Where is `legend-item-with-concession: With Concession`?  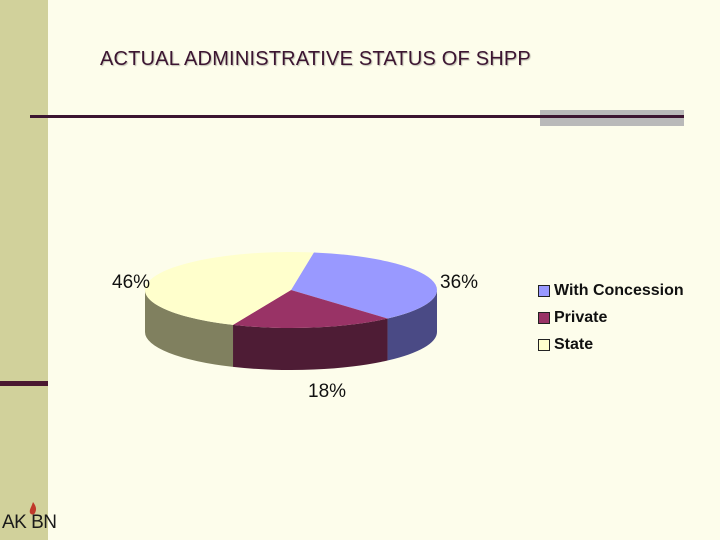 legend-item-with-concession: With Concession is located at coordinates (611, 290).